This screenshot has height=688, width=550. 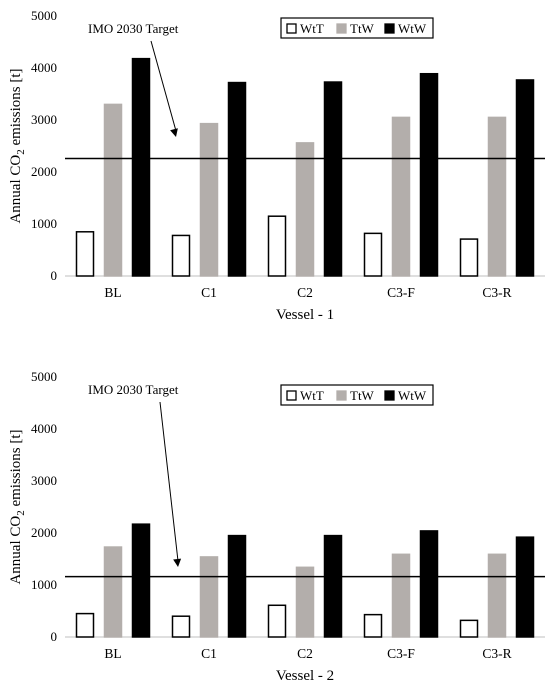 What do you see at coordinates (305, 315) in the screenshot?
I see `x-axis-label: Vessel - 1` at bounding box center [305, 315].